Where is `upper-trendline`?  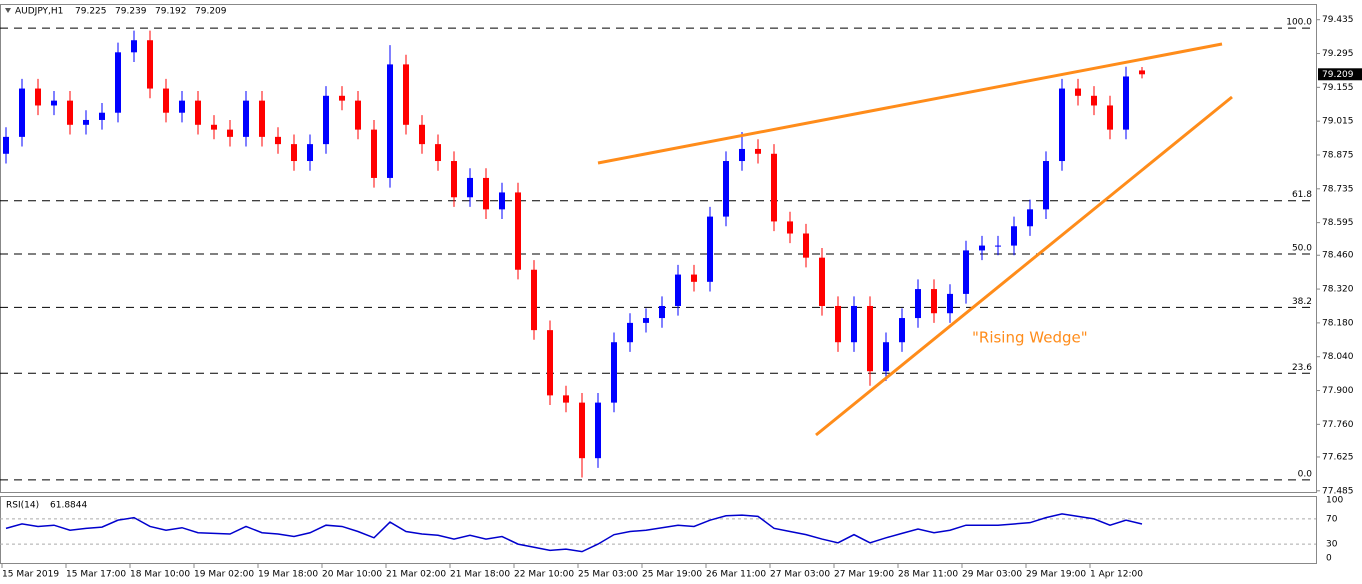
upper-trendline is located at coordinates (910, 103).